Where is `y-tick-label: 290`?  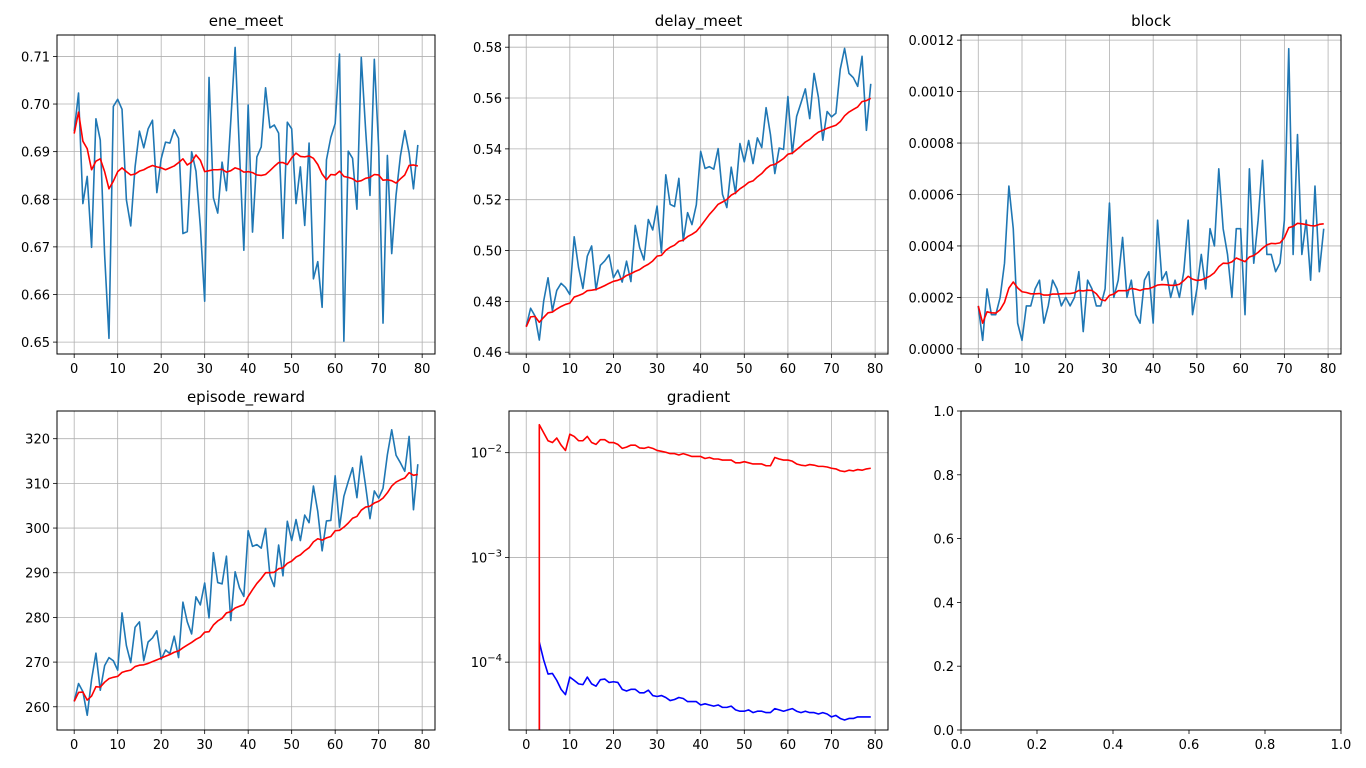 y-tick-label: 290 is located at coordinates (37, 574).